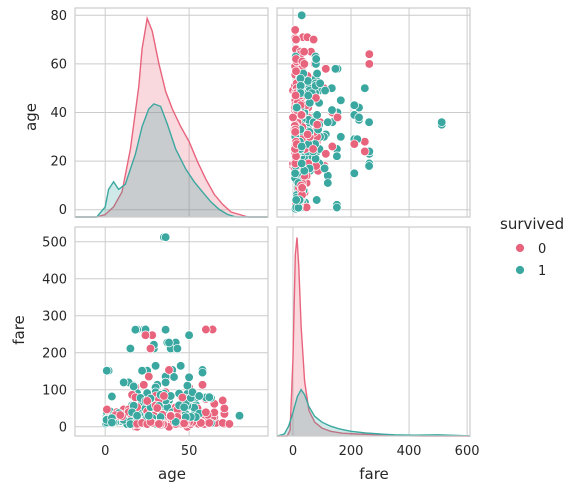  Describe the element at coordinates (63, 427) in the screenshot. I see `y-tick-label: 0` at that location.